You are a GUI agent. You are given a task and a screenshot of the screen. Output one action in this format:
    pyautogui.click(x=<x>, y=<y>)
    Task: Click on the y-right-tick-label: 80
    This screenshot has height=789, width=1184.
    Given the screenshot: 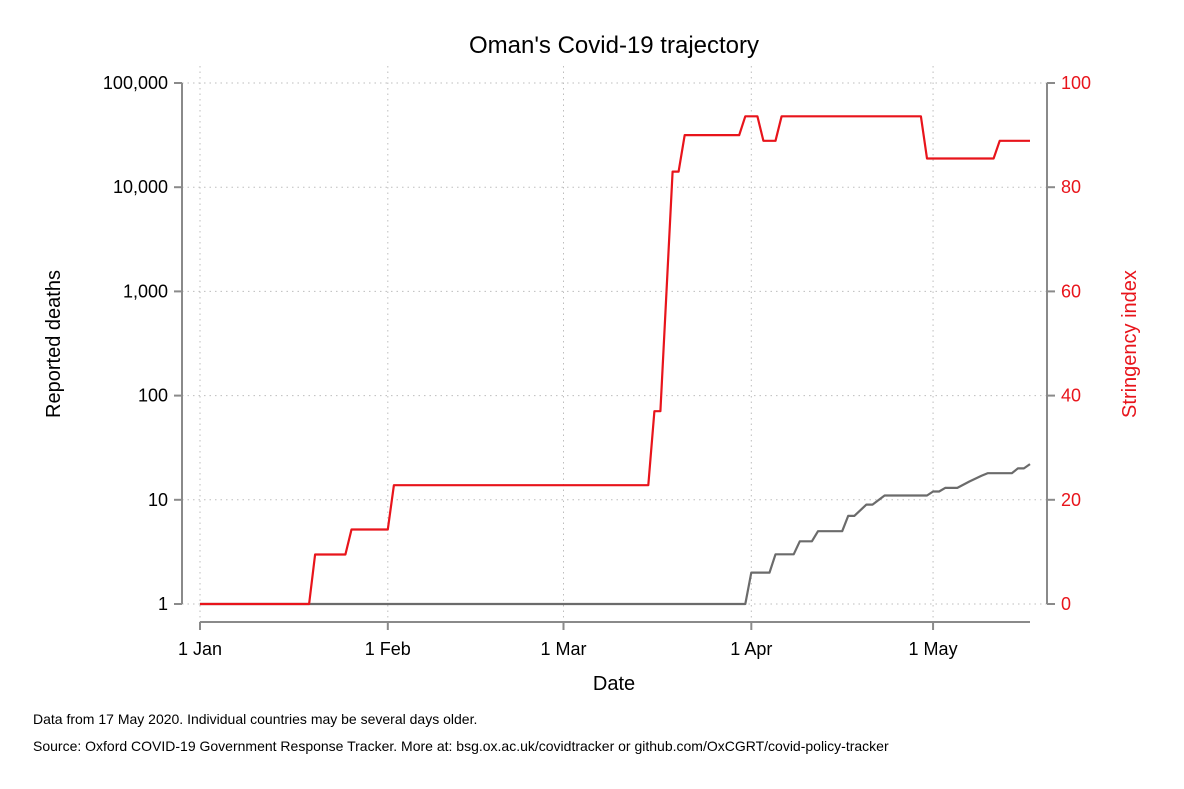 What is the action you would take?
    pyautogui.click(x=1071, y=187)
    